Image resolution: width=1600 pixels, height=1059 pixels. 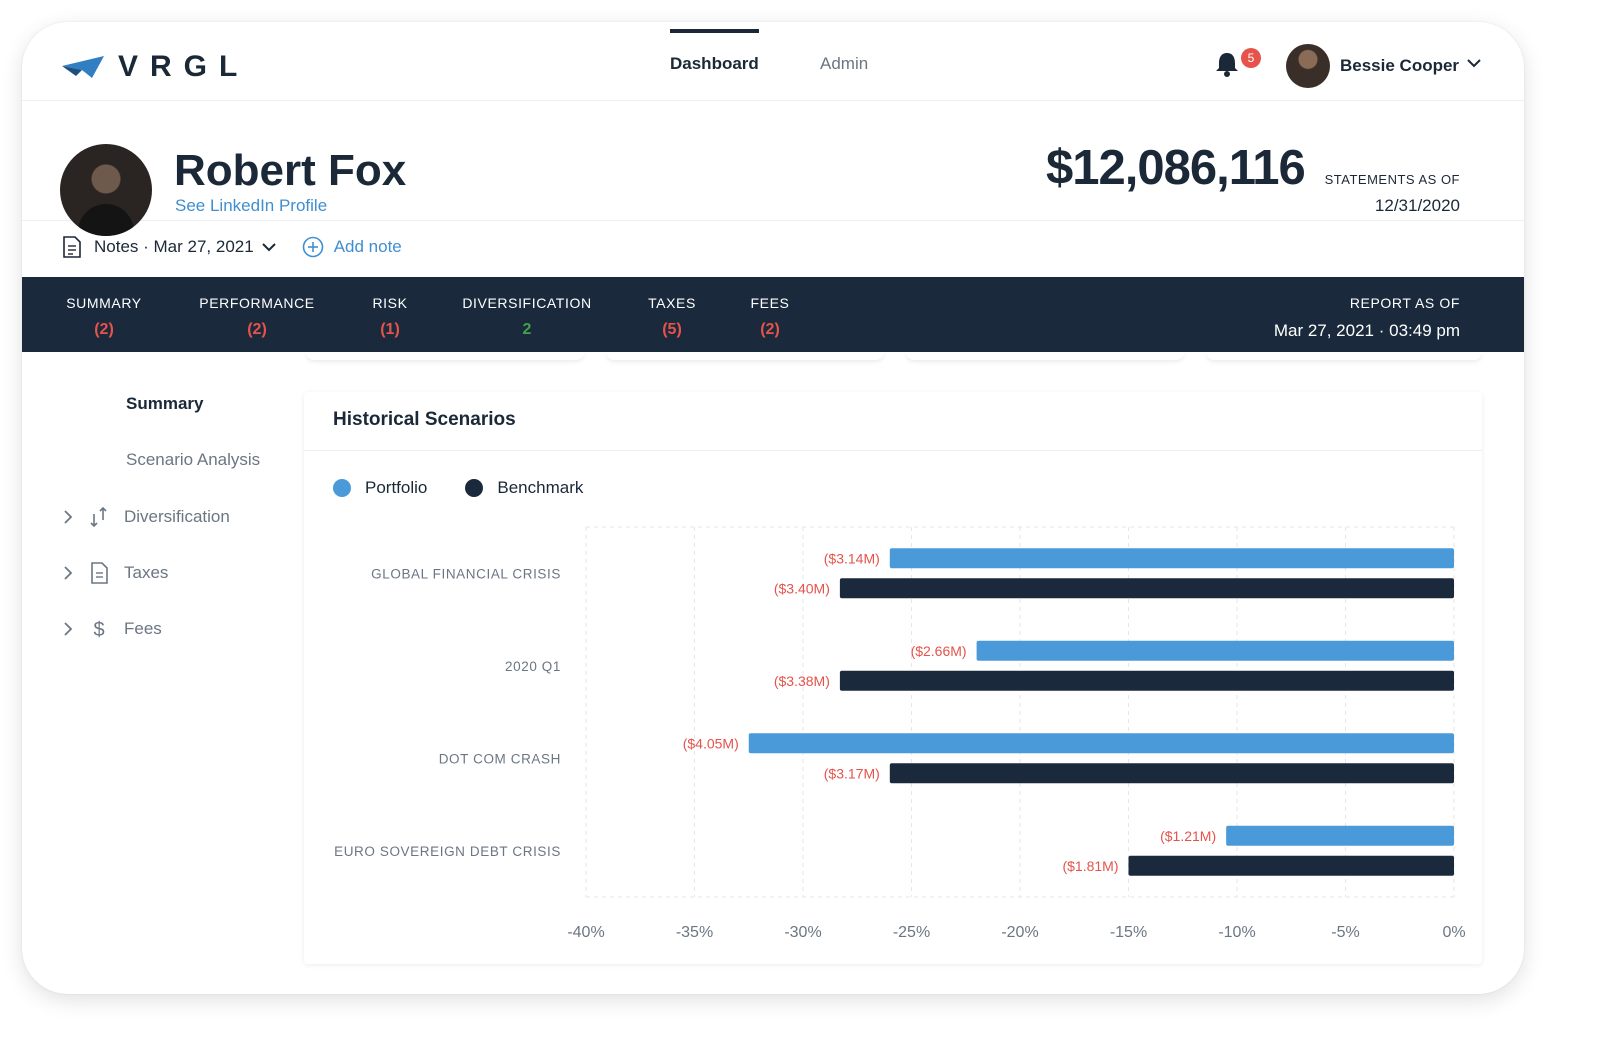 I want to click on sidebar-item-label: Taxes, so click(x=146, y=572).